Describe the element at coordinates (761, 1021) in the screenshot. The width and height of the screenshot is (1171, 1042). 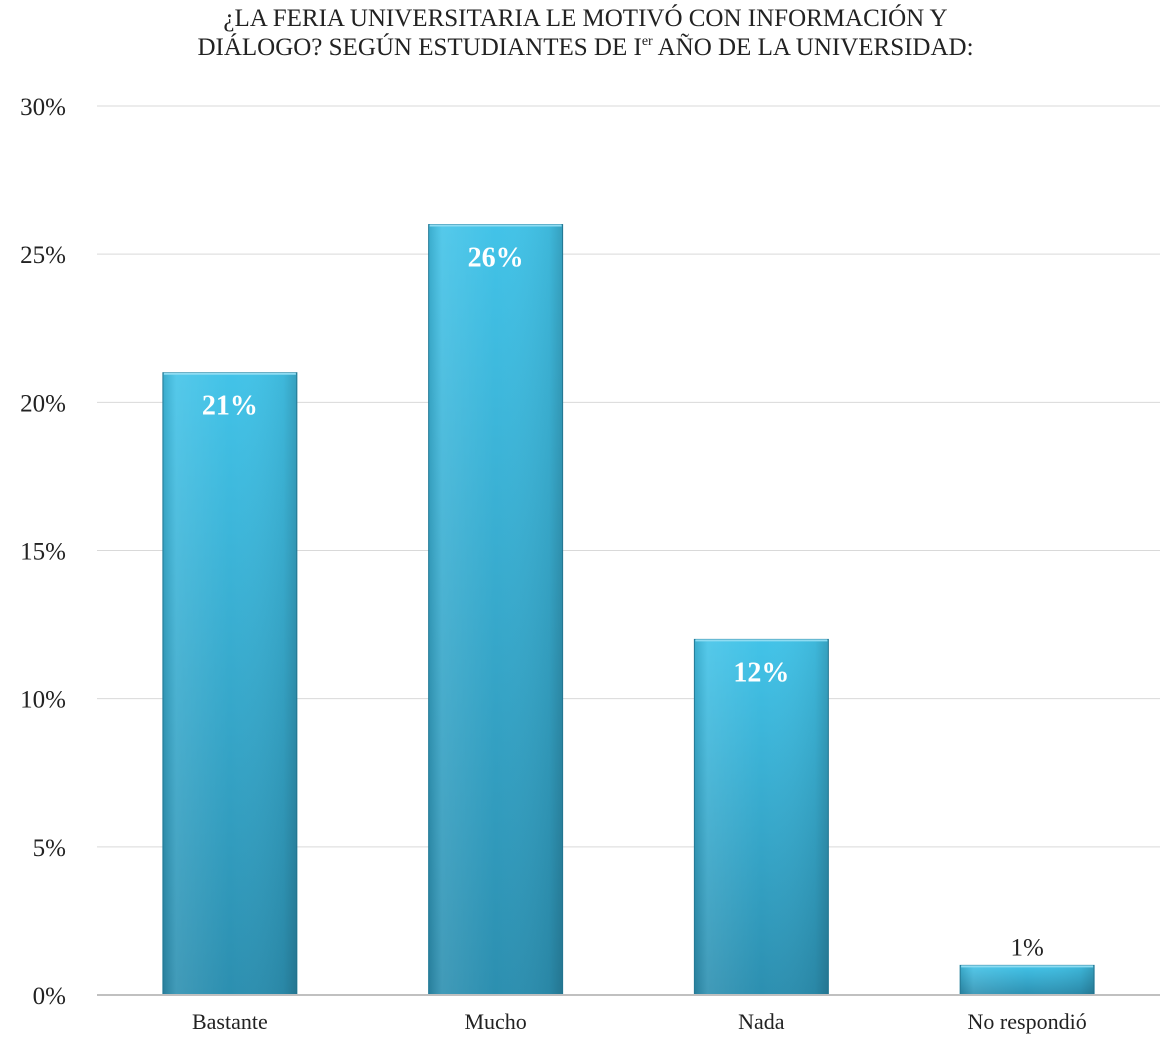
I see `x-category-label: Nada` at that location.